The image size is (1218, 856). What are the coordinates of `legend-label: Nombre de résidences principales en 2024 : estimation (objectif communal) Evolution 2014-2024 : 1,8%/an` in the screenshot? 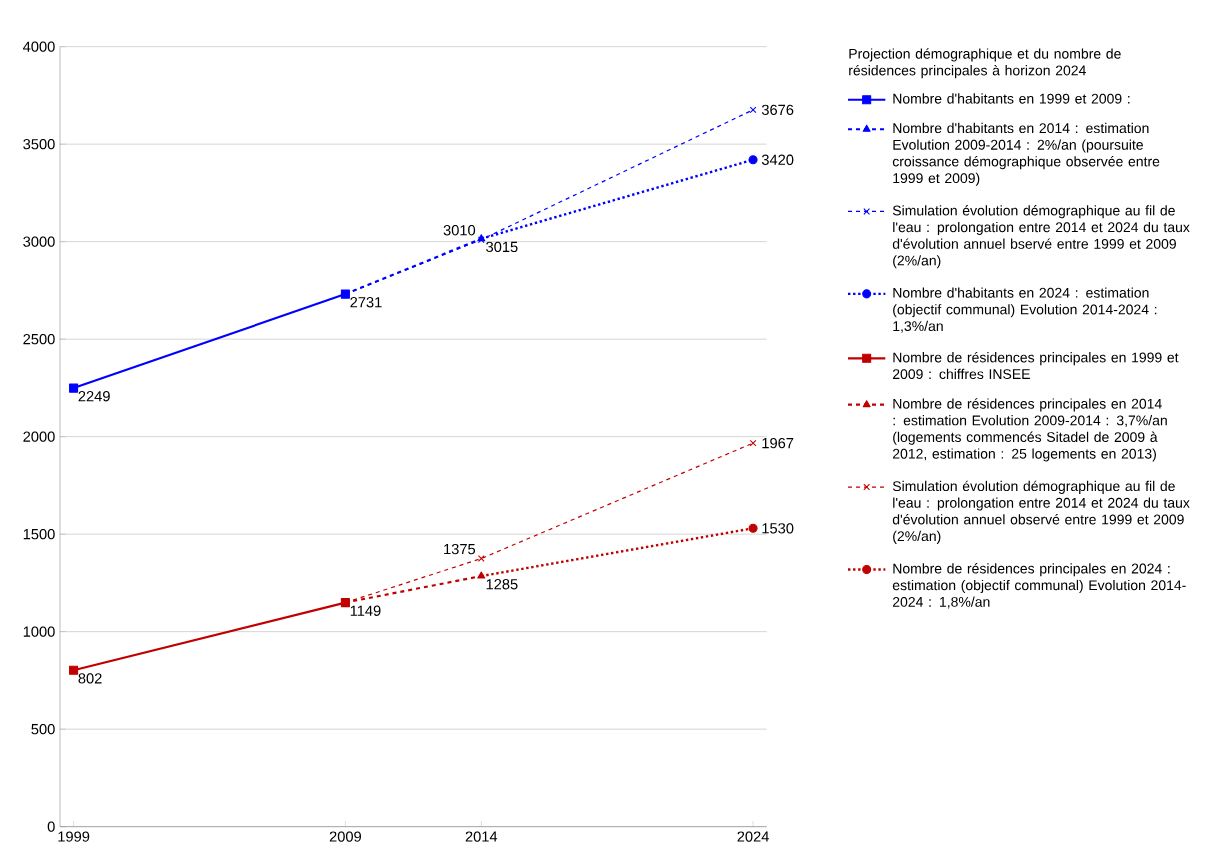 It's located at (1039, 586).